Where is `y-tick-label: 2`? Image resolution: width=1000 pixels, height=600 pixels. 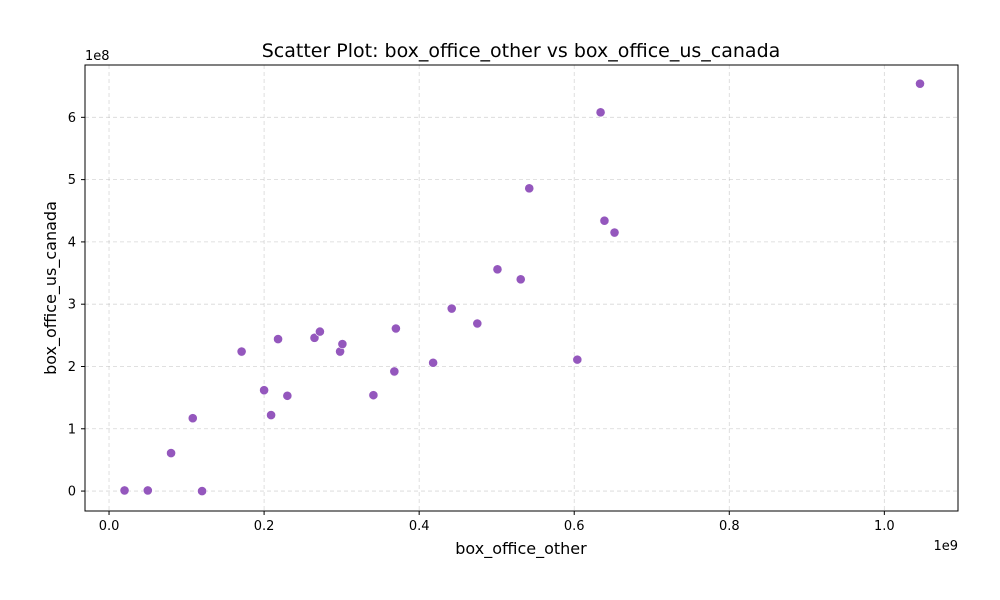 y-tick-label: 2 is located at coordinates (72, 367).